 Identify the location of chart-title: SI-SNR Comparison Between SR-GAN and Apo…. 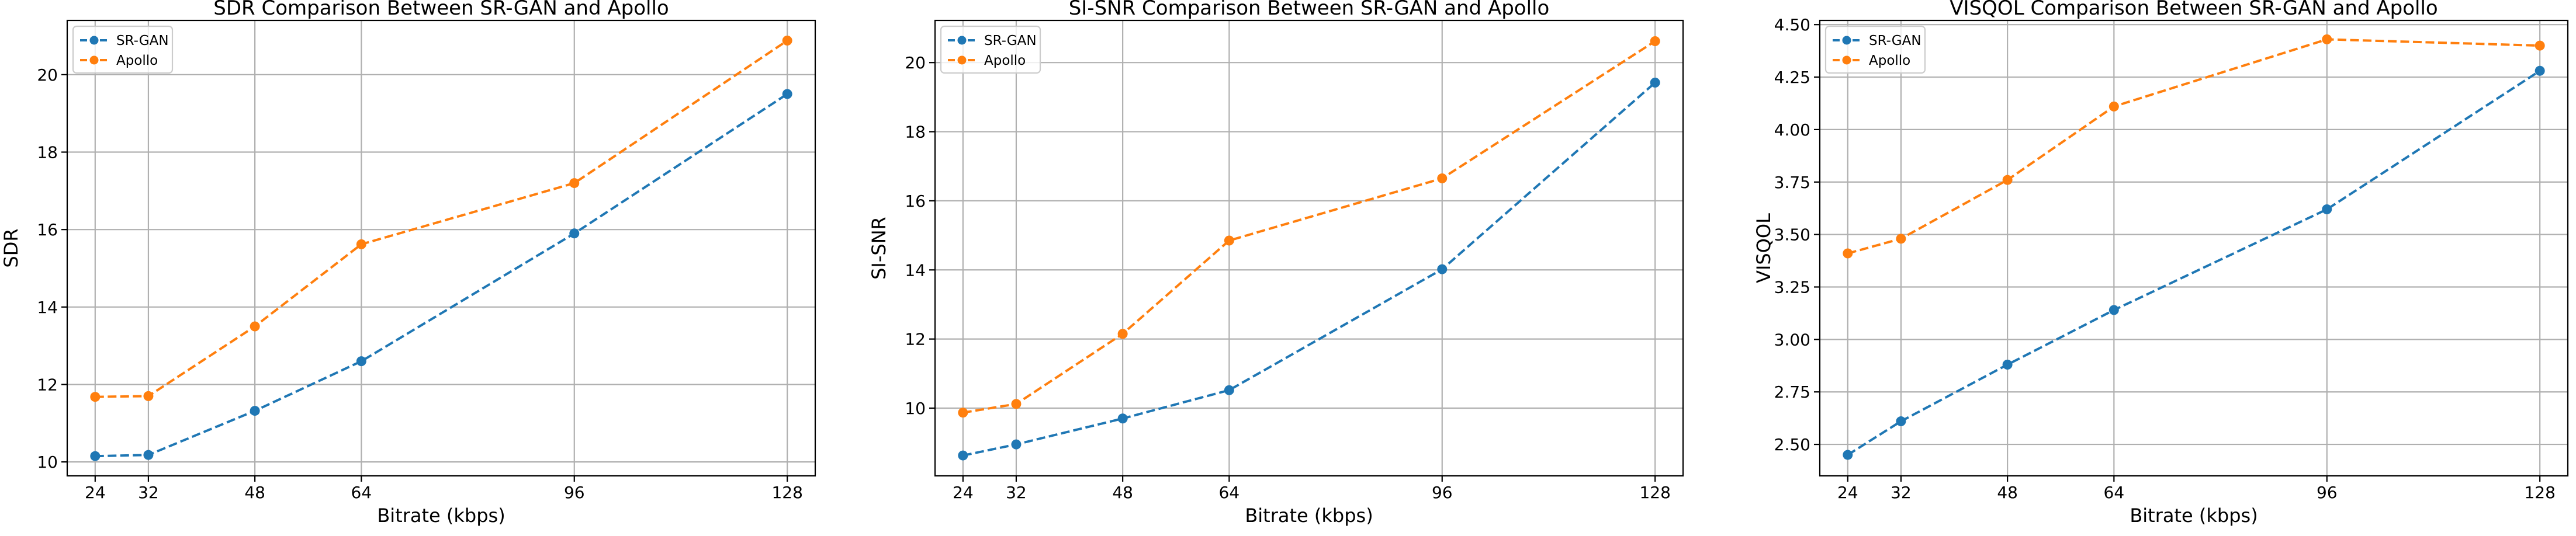
(1309, 10).